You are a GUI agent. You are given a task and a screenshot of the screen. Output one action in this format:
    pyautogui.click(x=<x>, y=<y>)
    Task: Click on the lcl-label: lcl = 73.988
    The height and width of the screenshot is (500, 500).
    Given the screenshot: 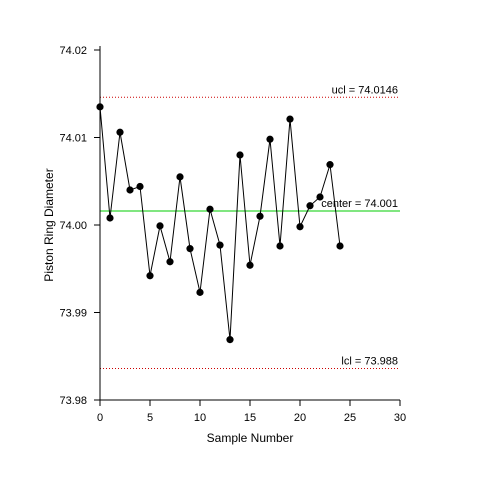 What is the action you would take?
    pyautogui.click(x=369, y=362)
    